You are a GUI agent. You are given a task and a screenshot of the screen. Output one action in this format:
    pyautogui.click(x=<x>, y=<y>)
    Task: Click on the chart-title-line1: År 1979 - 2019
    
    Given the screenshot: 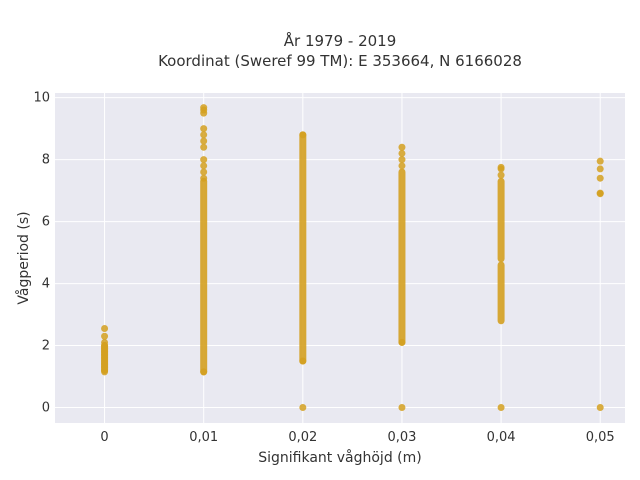 What is the action you would take?
    pyautogui.click(x=340, y=40)
    